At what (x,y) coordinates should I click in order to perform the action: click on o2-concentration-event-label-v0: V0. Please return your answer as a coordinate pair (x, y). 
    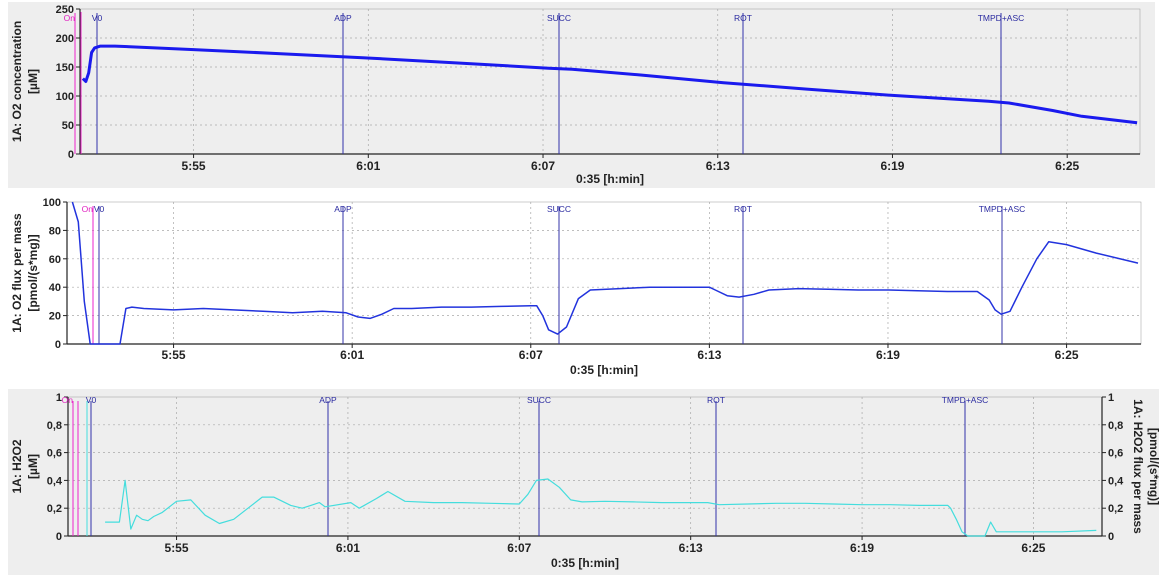
    Looking at the image, I should click on (97, 18).